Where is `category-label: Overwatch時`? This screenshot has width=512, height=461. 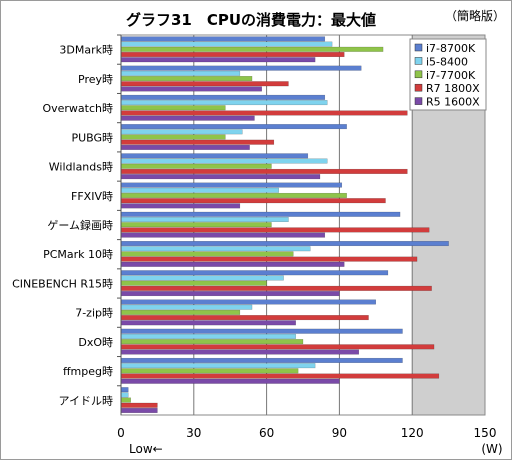
category-label: Overwatch時 is located at coordinates (77, 108).